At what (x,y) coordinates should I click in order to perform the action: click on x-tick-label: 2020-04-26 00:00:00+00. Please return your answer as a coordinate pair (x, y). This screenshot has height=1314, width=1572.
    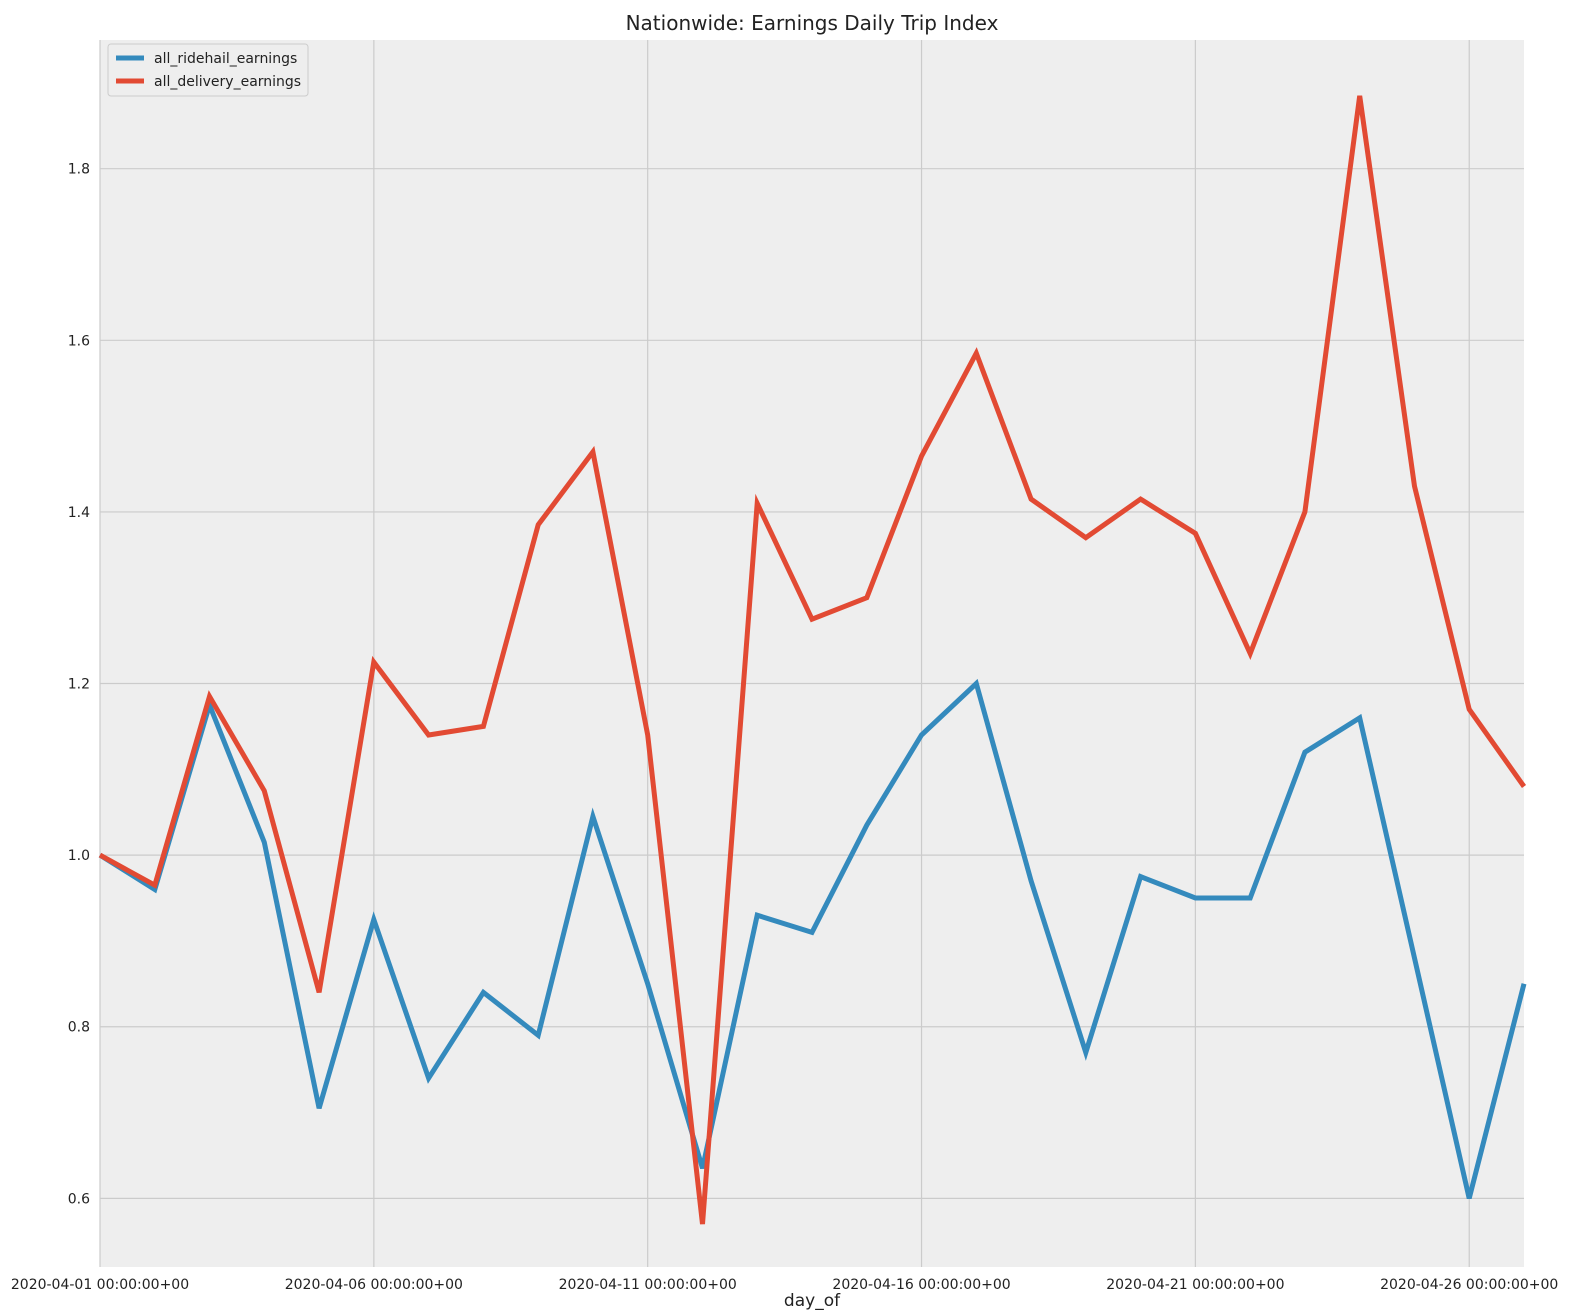
    Looking at the image, I should click on (1469, 1285).